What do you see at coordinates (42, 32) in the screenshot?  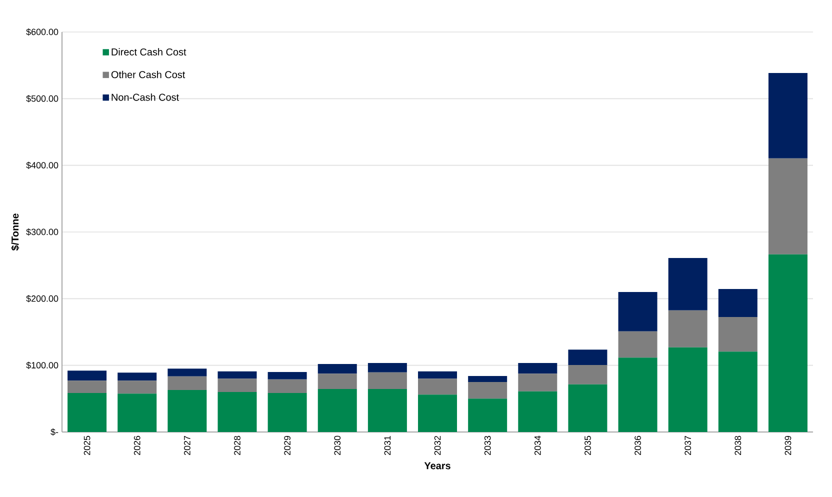 I see `y-tick-label: $600.00` at bounding box center [42, 32].